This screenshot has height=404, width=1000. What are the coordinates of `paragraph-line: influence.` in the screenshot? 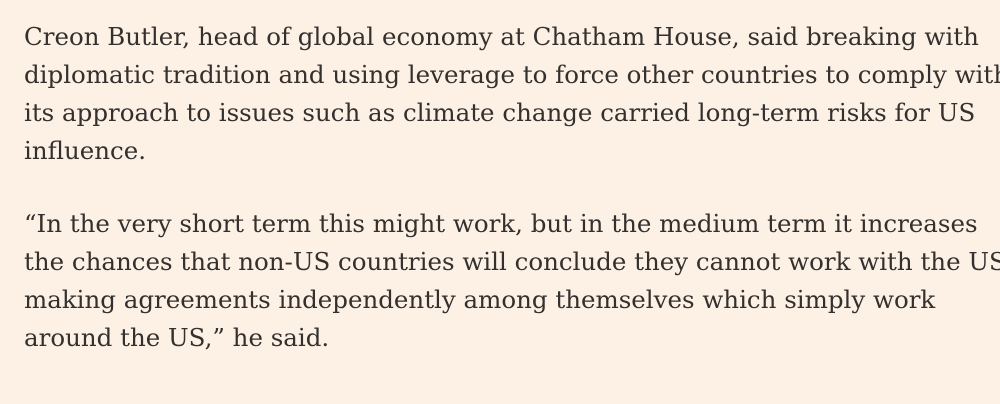 It's located at (85, 150).